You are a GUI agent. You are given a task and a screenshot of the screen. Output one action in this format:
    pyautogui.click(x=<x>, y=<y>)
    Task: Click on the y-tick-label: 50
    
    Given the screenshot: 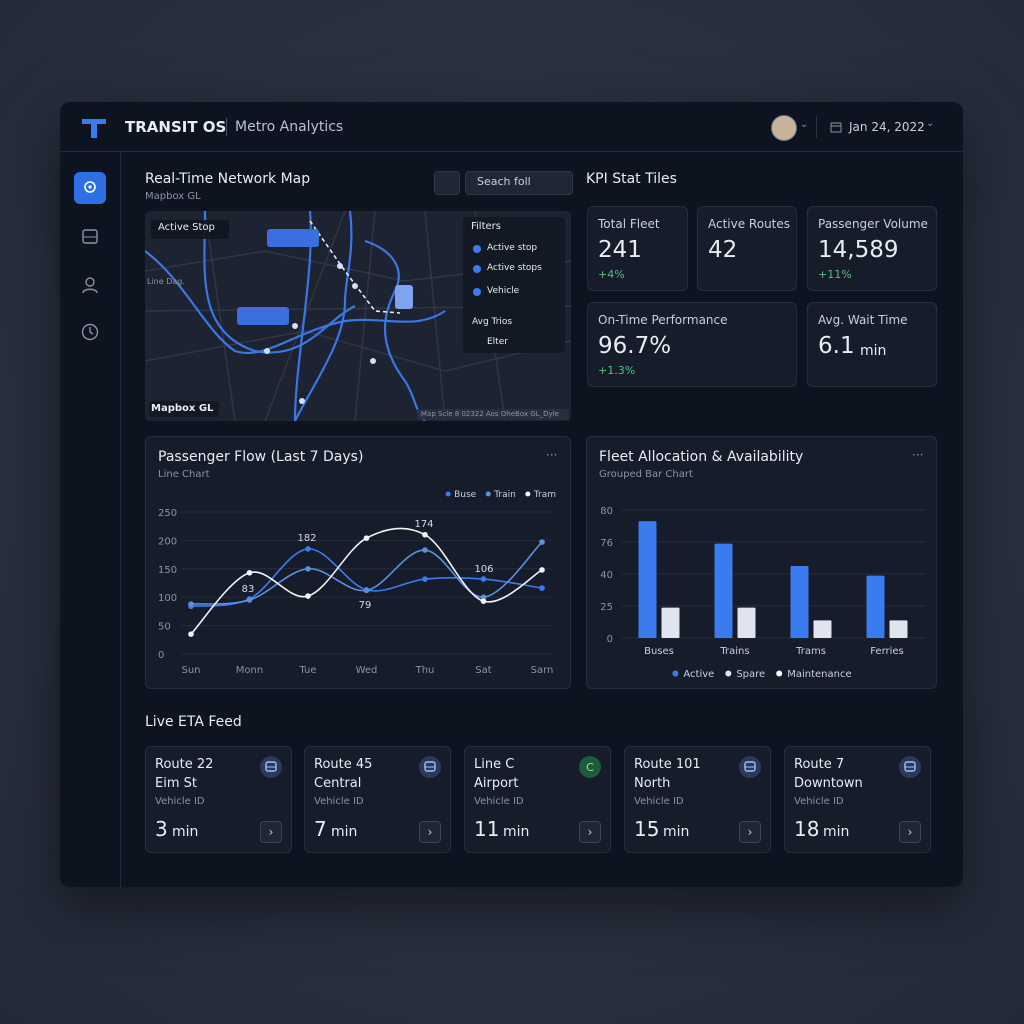 What is the action you would take?
    pyautogui.click(x=164, y=627)
    